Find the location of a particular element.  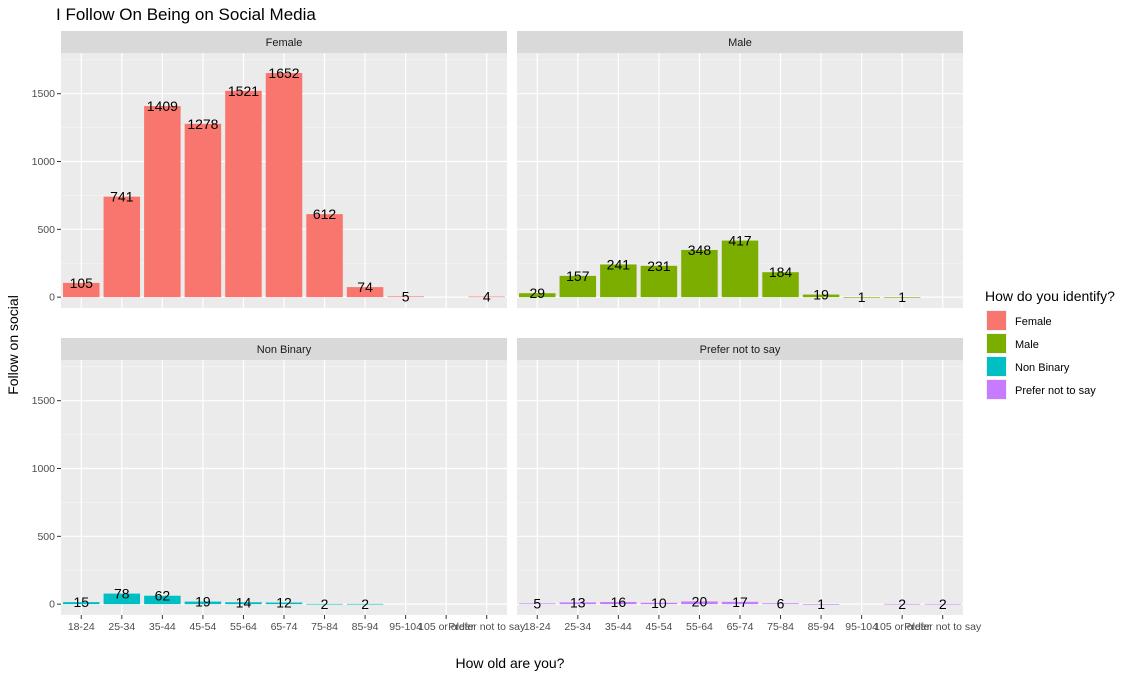

bar-value-label: 78 is located at coordinates (122, 594).